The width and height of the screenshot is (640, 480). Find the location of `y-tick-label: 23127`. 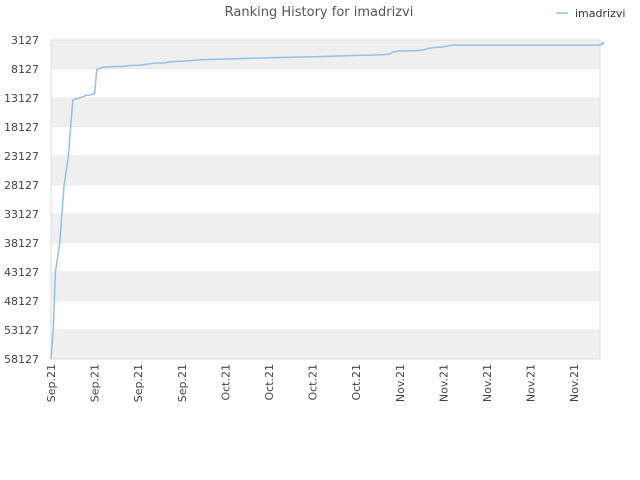

y-tick-label: 23127 is located at coordinates (21, 156).